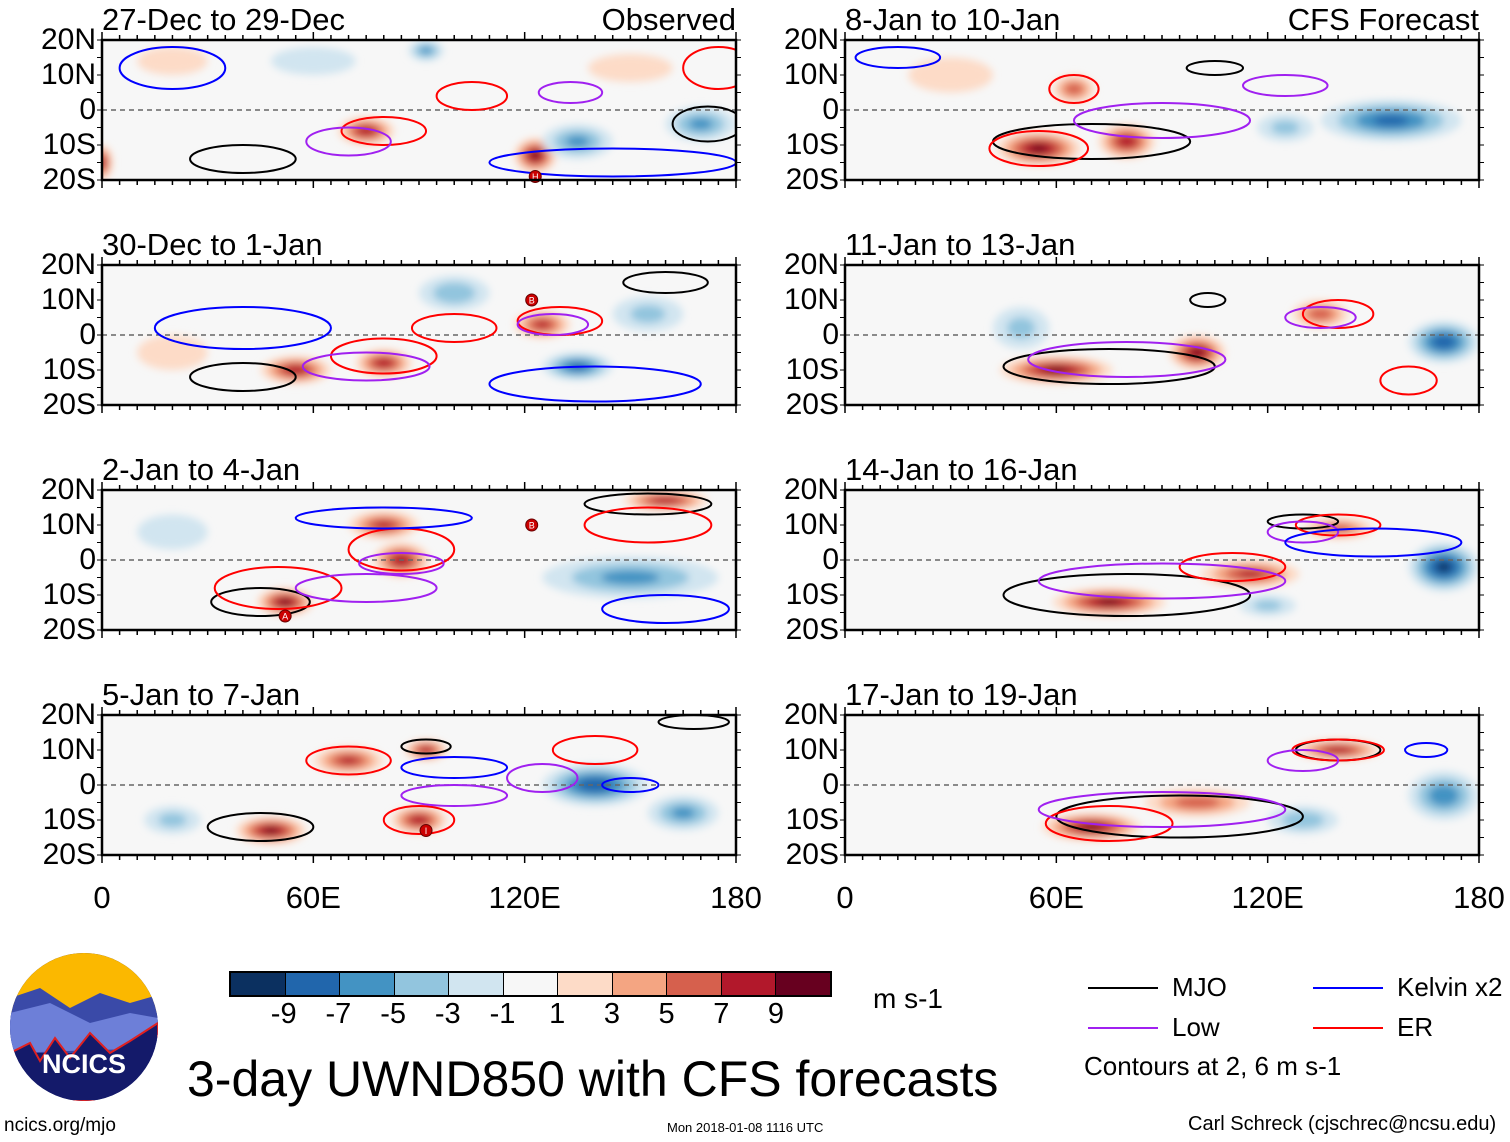 The image size is (1510, 1142). Describe the element at coordinates (668, 19) in the screenshot. I see `panel-label: Observed` at that location.